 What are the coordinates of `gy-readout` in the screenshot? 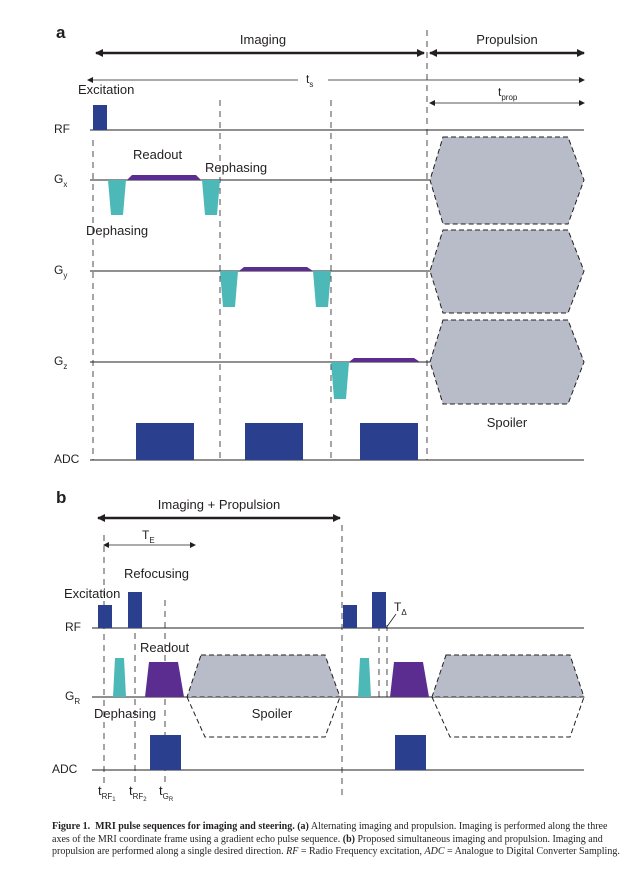 It's located at (276, 269).